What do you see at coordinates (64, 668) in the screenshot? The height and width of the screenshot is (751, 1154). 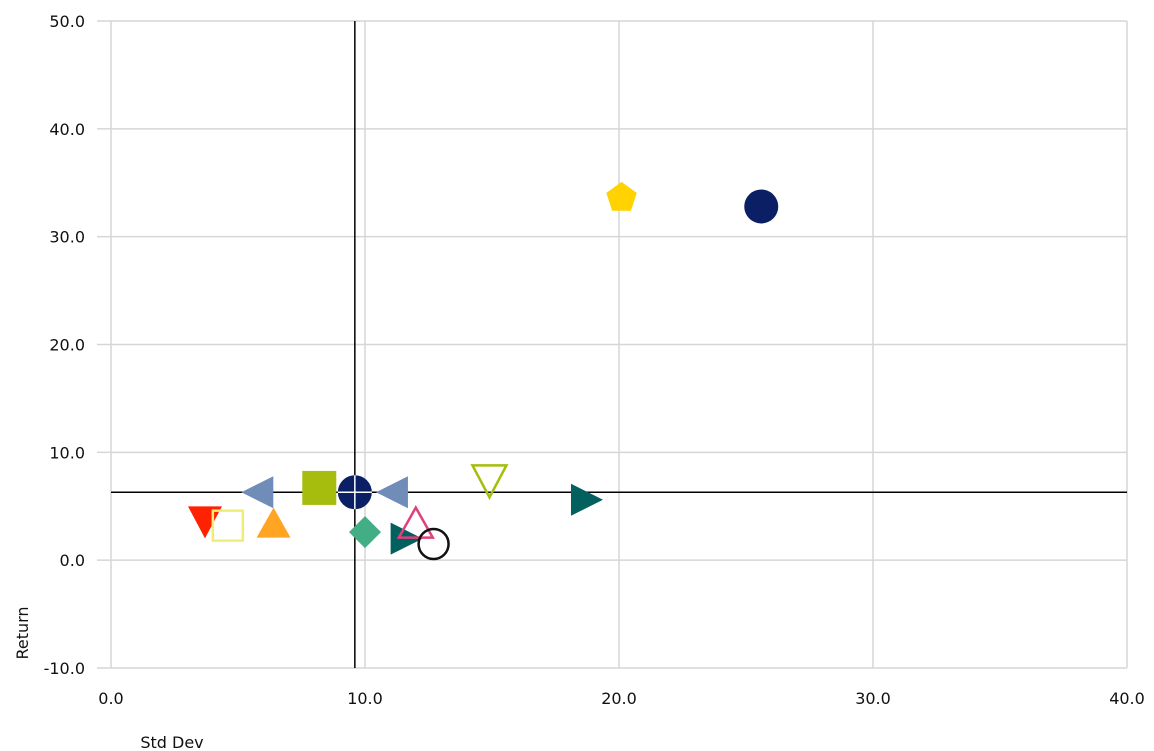 I see `y-tick-label: -10.0` at bounding box center [64, 668].